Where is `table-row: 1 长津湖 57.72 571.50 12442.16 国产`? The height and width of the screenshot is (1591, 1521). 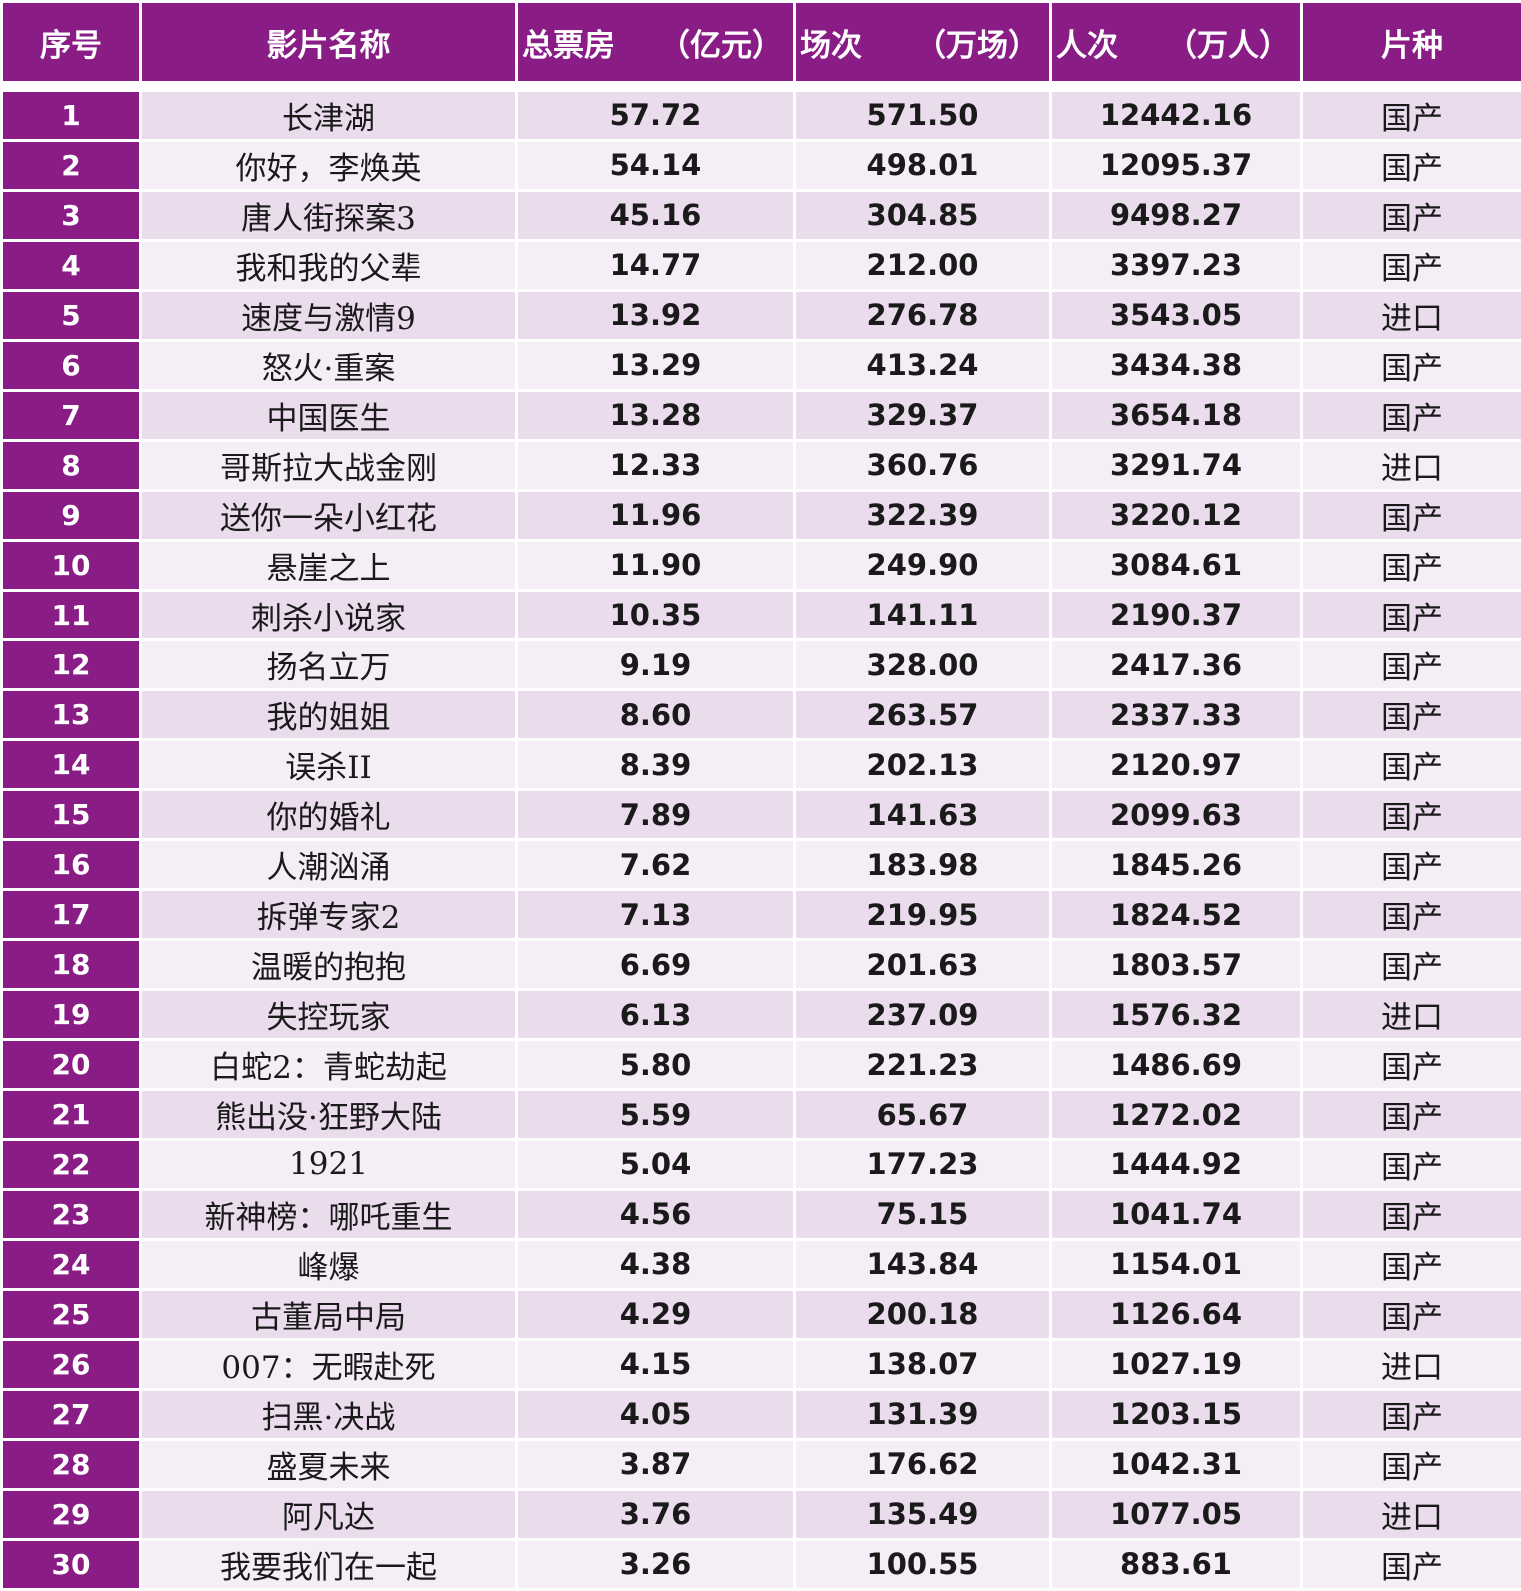 table-row: 1 长津湖 57.72 571.50 12442.16 国产 is located at coordinates (762, 115).